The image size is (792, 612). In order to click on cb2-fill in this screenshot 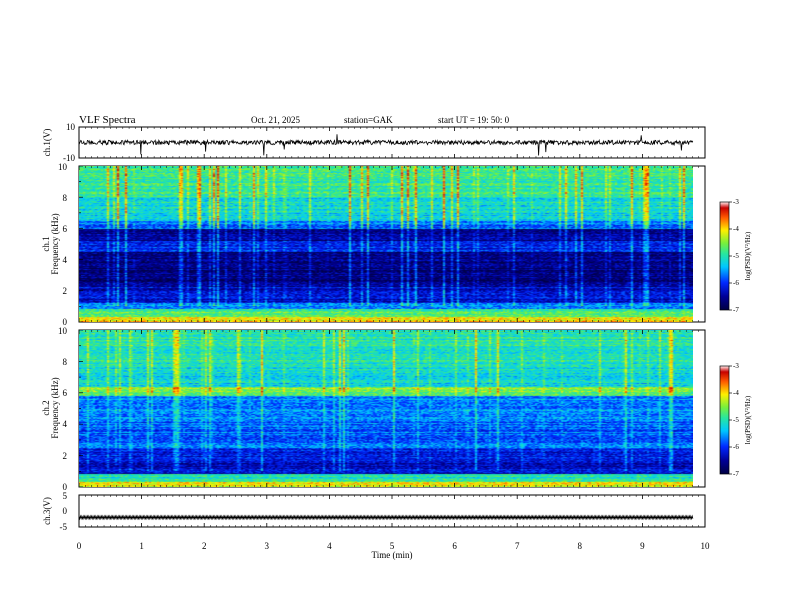, I will do `click(724, 420)`.